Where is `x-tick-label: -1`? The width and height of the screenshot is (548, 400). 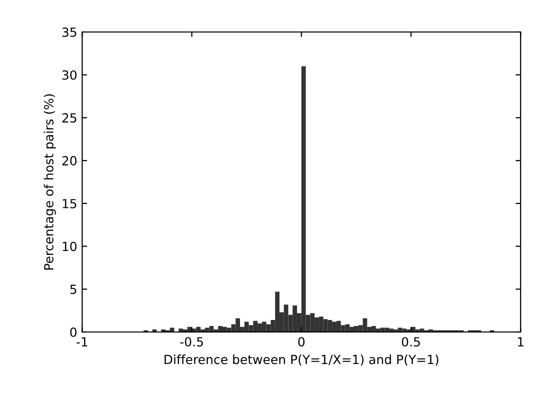 x-tick-label: -1 is located at coordinates (82, 341).